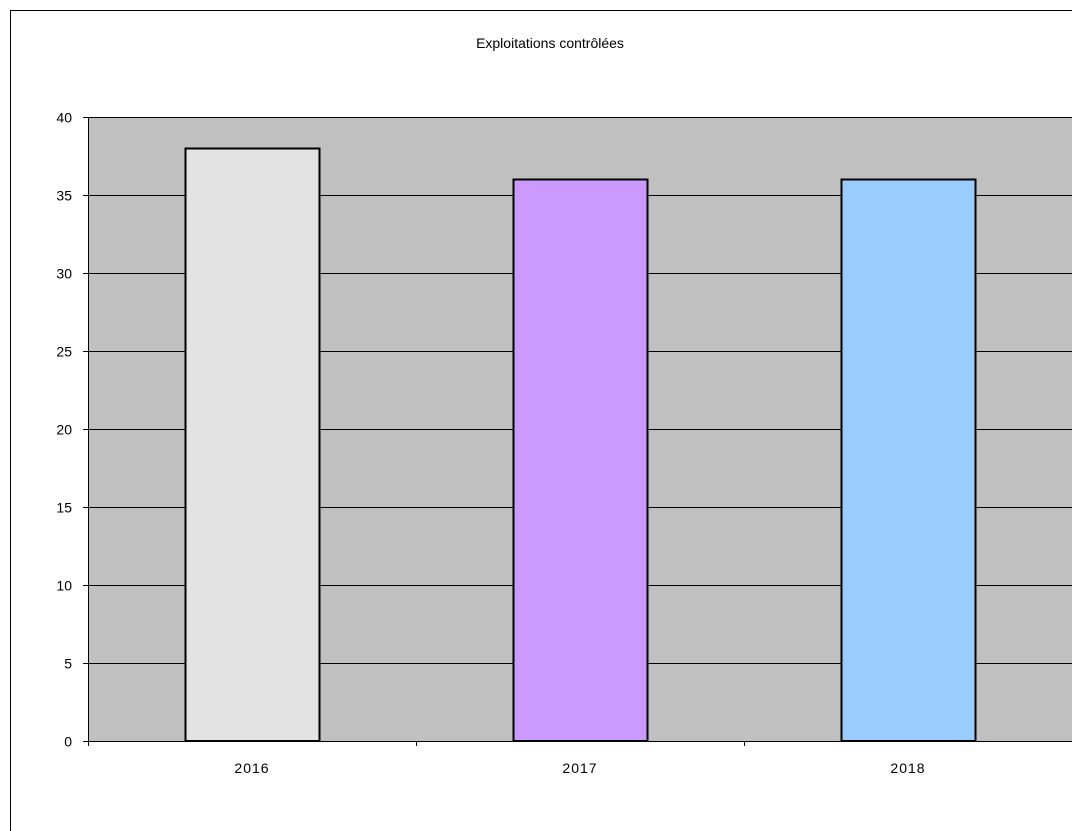 The height and width of the screenshot is (831, 1072). I want to click on y-tick-label: 35, so click(64, 196).